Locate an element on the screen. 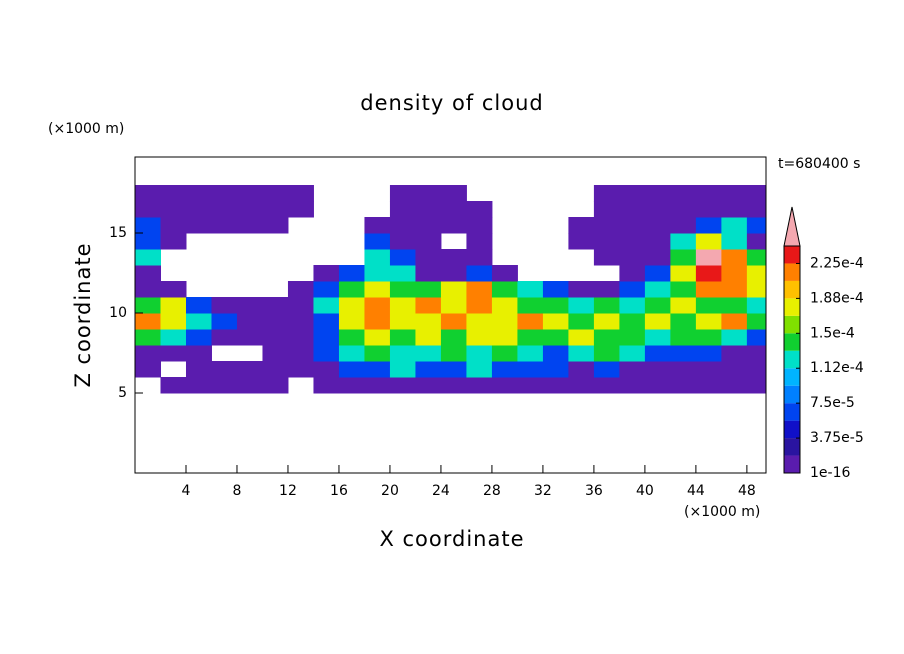 Image resolution: width=904 pixels, height=654 pixels. x-tick-label: 12 is located at coordinates (288, 491).